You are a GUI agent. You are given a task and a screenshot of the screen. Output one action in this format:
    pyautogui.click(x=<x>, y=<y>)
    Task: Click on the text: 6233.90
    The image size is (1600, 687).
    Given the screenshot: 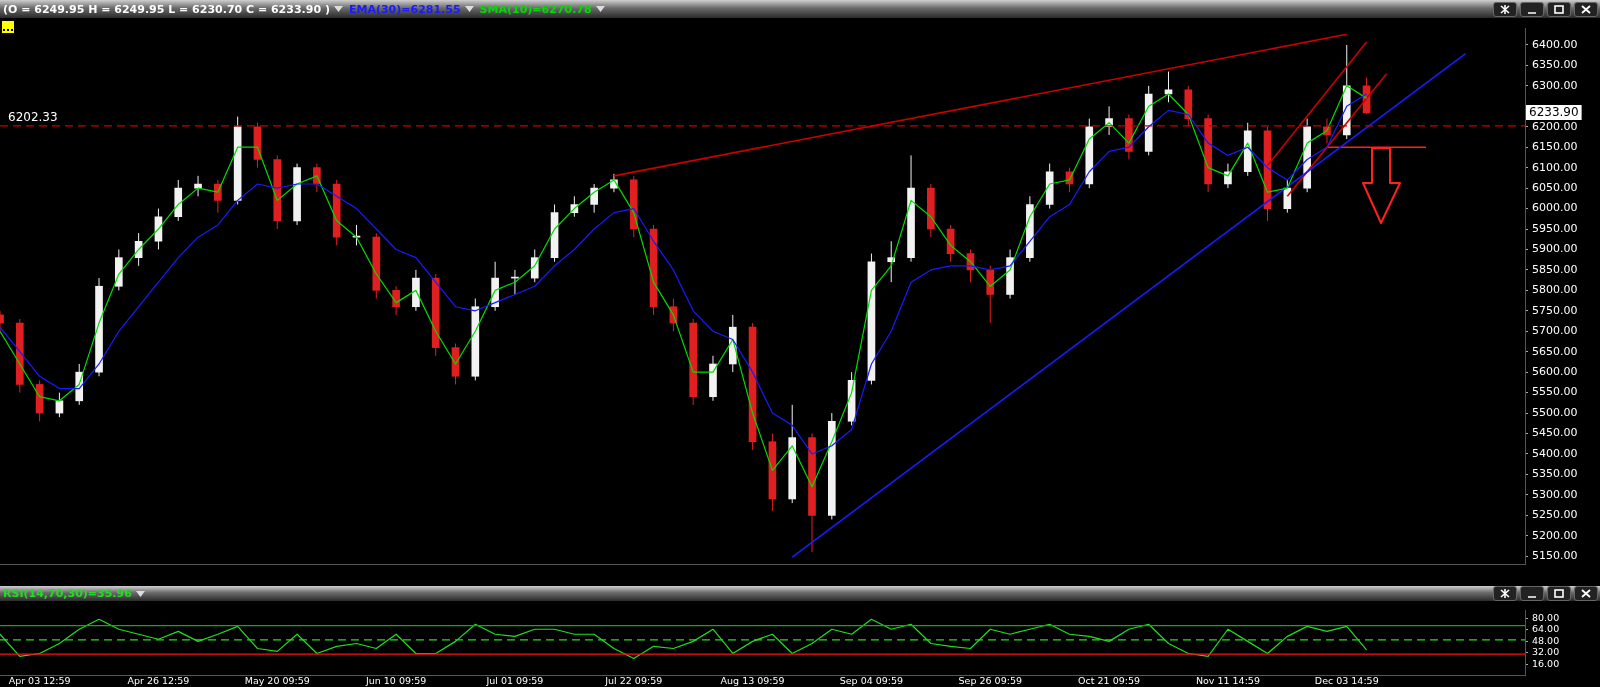 What is the action you would take?
    pyautogui.click(x=1554, y=112)
    